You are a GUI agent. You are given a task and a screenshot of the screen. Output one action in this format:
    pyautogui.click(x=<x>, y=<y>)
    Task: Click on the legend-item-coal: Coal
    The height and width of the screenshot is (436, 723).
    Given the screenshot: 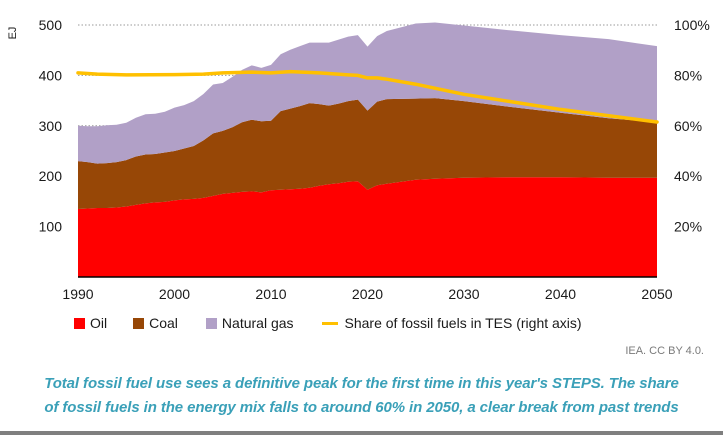 What is the action you would take?
    pyautogui.click(x=155, y=323)
    